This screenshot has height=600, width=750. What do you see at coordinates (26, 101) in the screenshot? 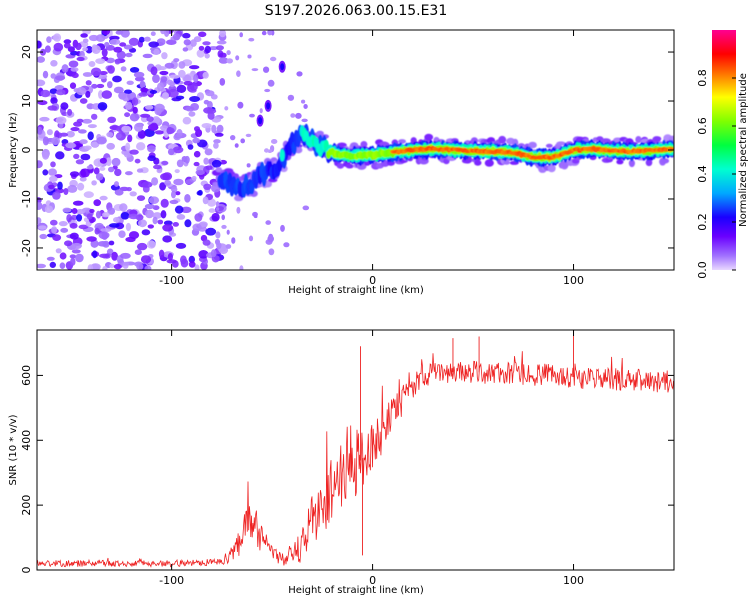
I see `y-tick-label: 10` at bounding box center [26, 101].